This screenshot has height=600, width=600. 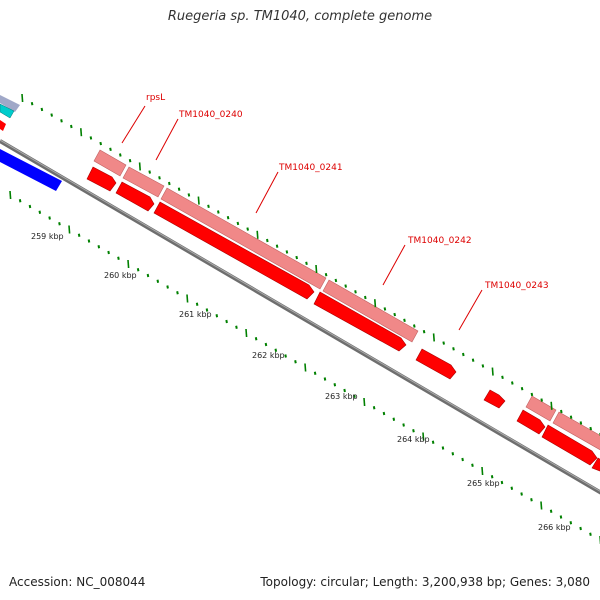 What do you see at coordinates (494, 399) in the screenshot?
I see `gene-cds-small` at bounding box center [494, 399].